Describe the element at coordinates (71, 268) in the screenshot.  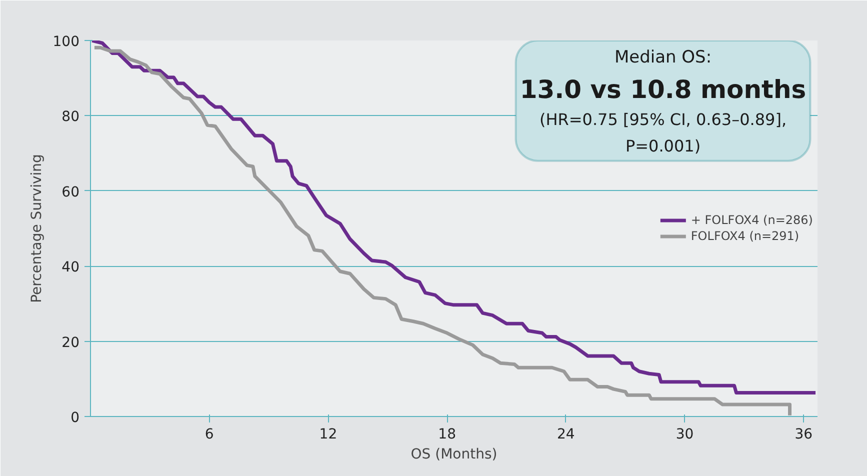
I see `y-tick-label: 40` at that location.